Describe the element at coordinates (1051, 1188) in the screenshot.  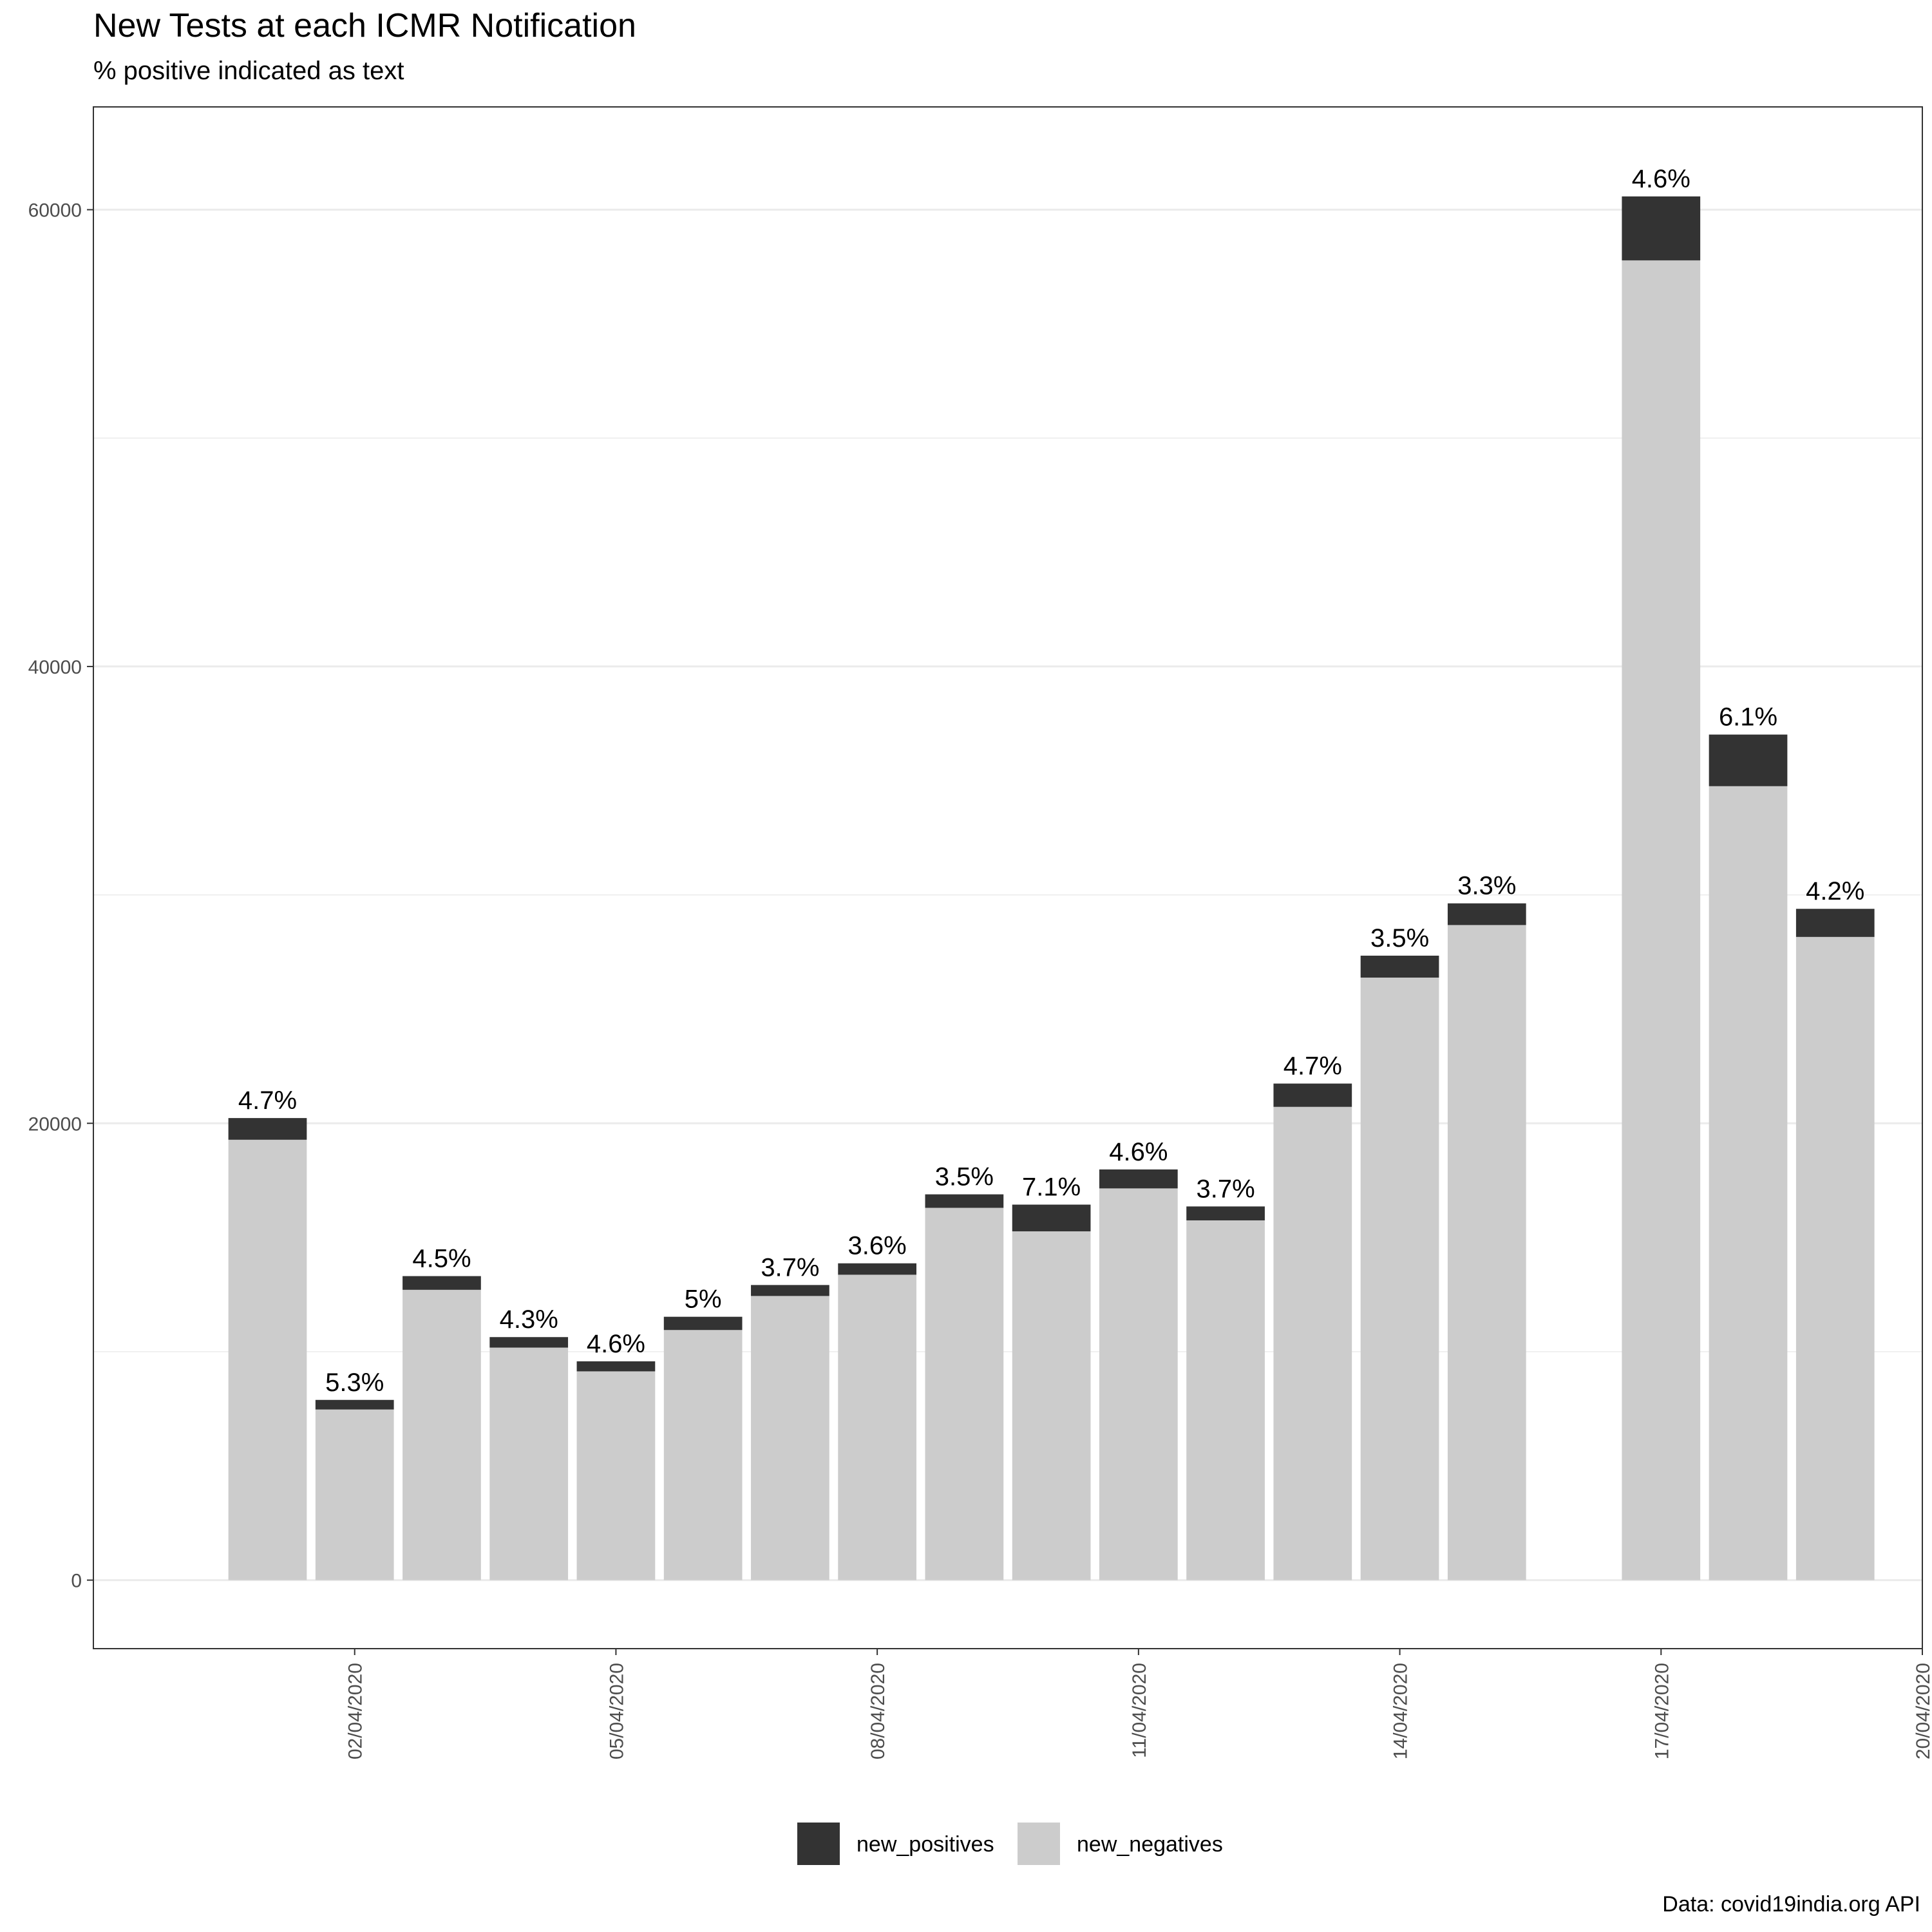
I see `percent-positive-label: 7.1%` at that location.